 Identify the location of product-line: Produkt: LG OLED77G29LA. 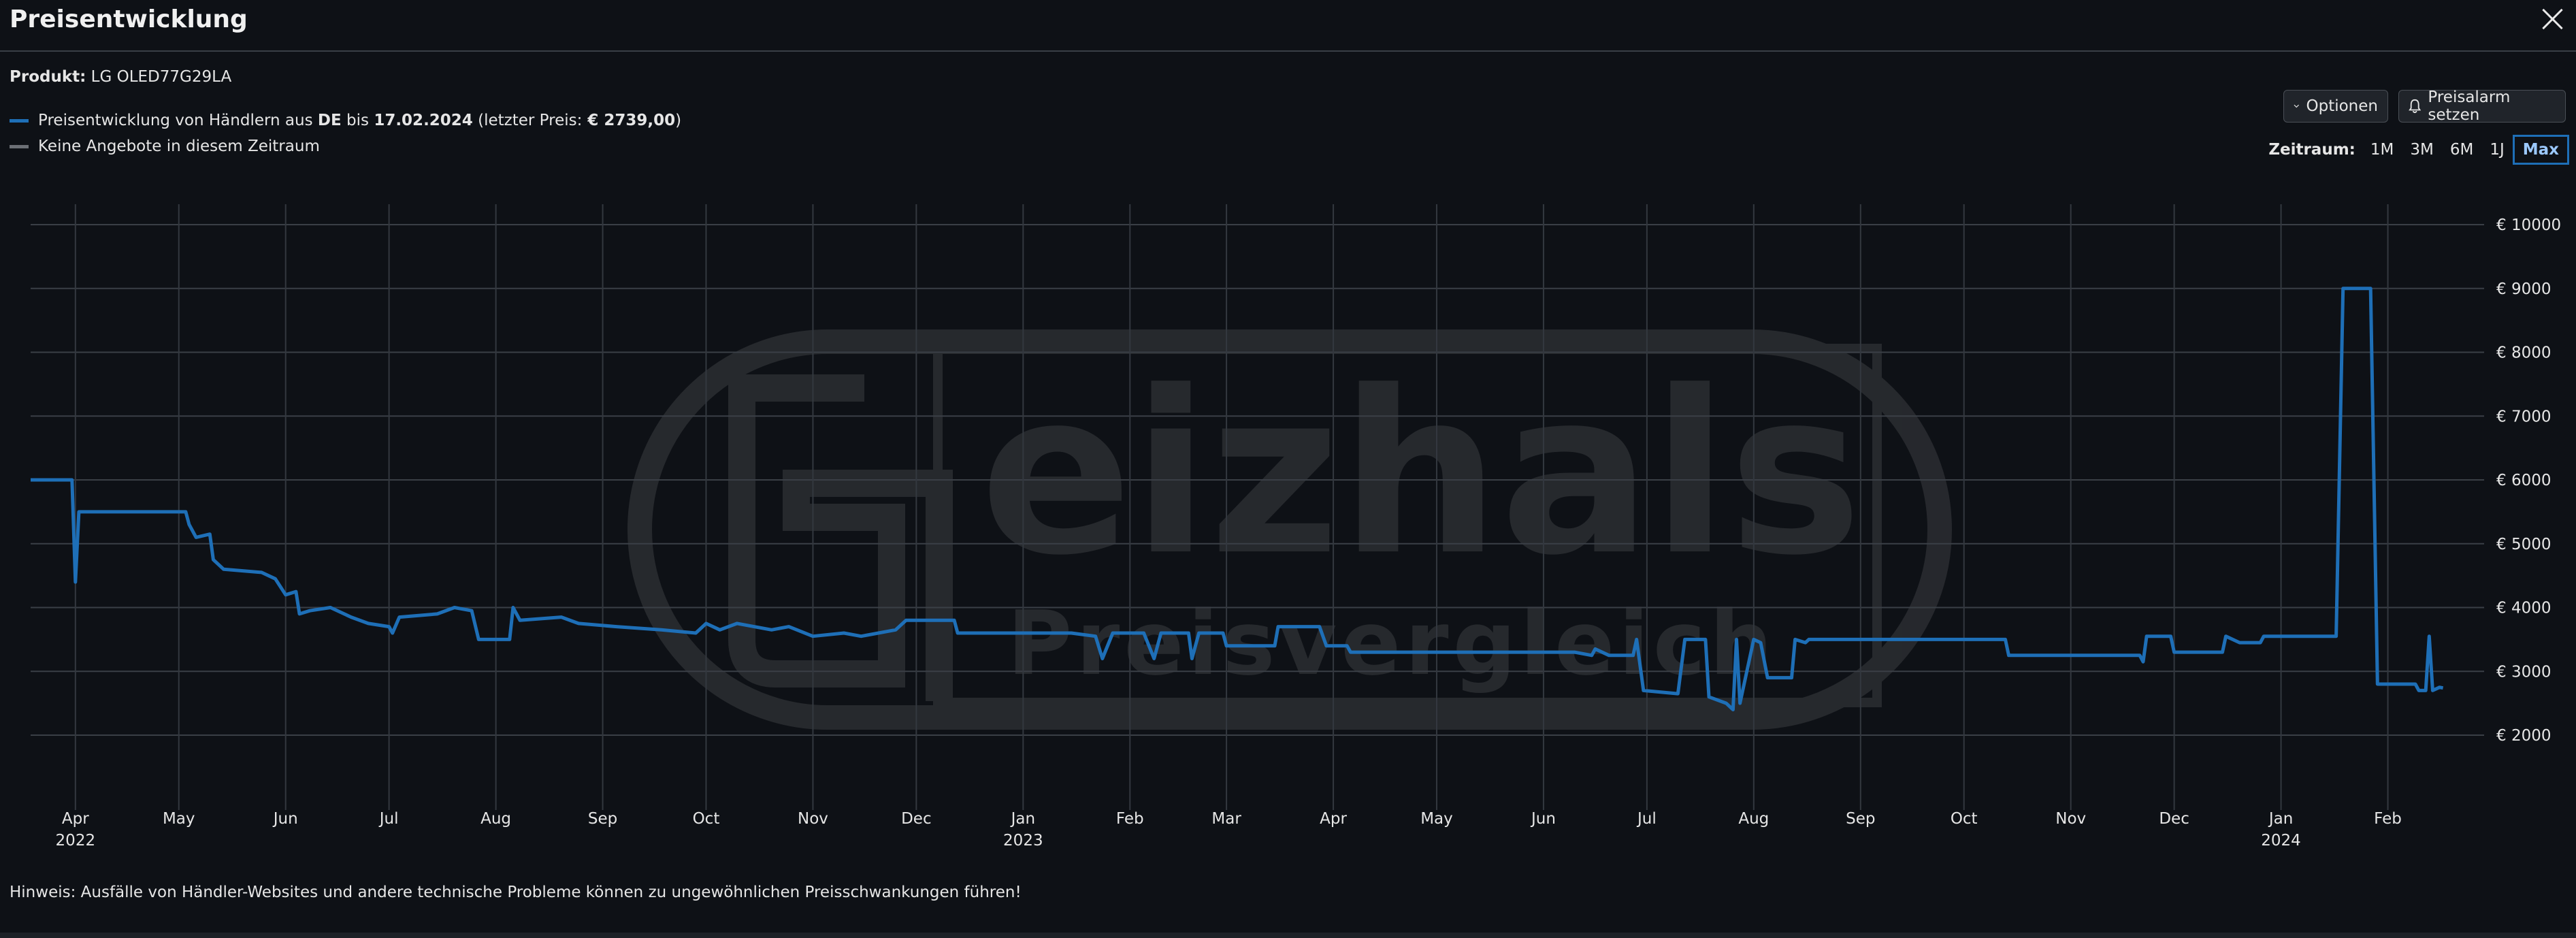
(120, 77).